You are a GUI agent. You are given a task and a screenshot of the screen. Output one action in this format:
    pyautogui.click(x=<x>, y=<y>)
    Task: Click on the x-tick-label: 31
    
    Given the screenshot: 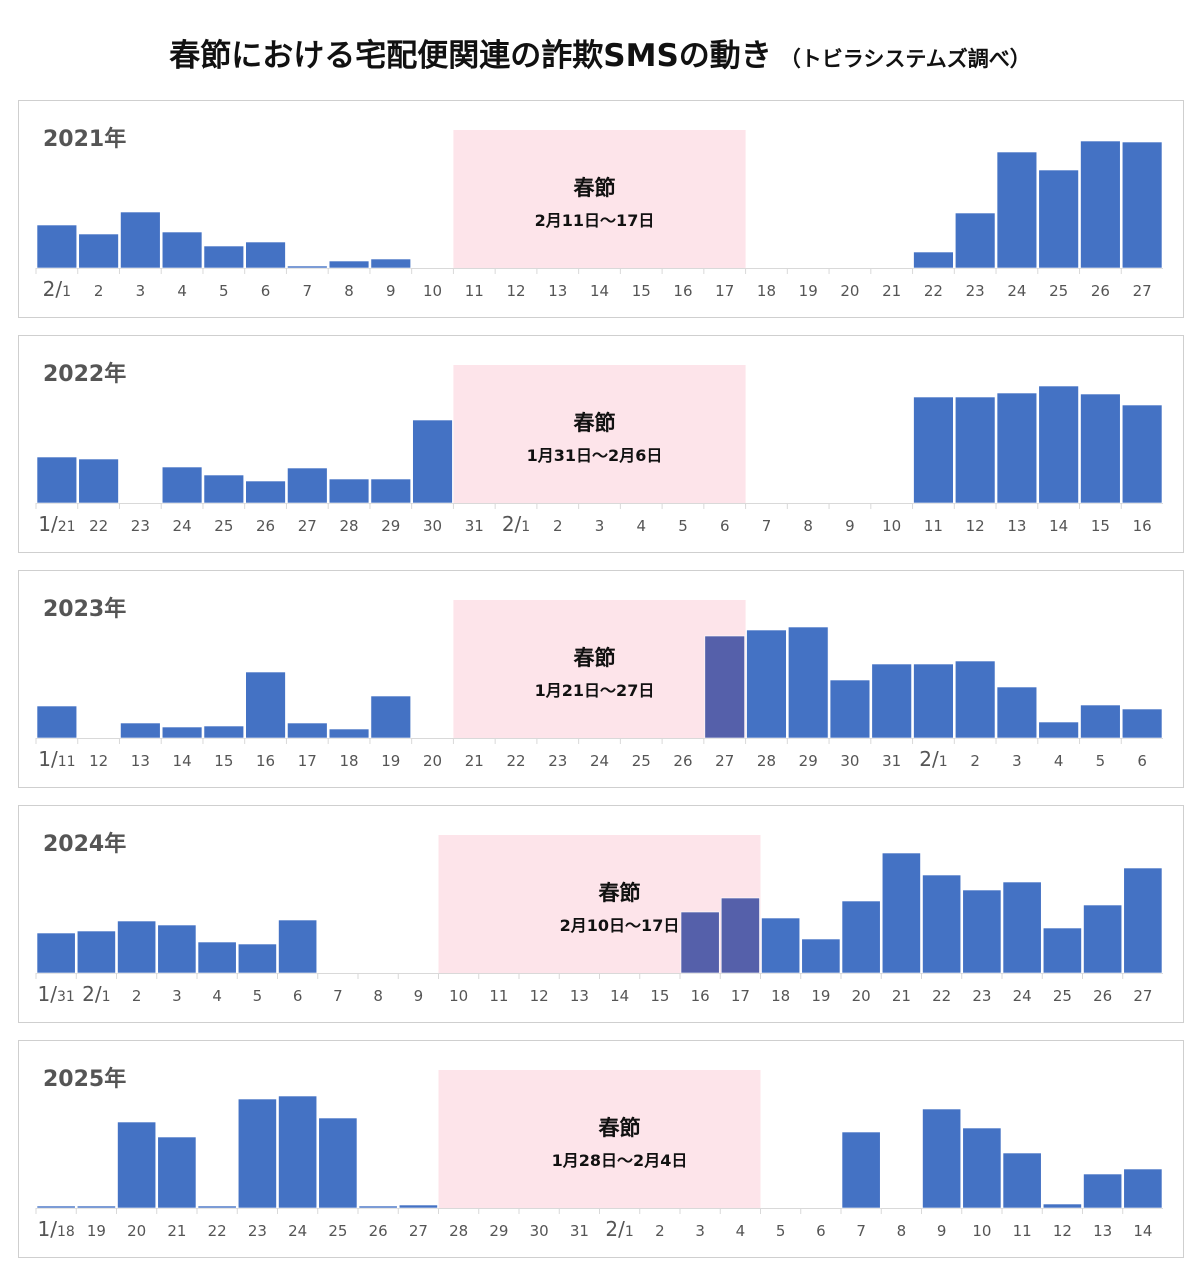 What is the action you would take?
    pyautogui.click(x=891, y=761)
    